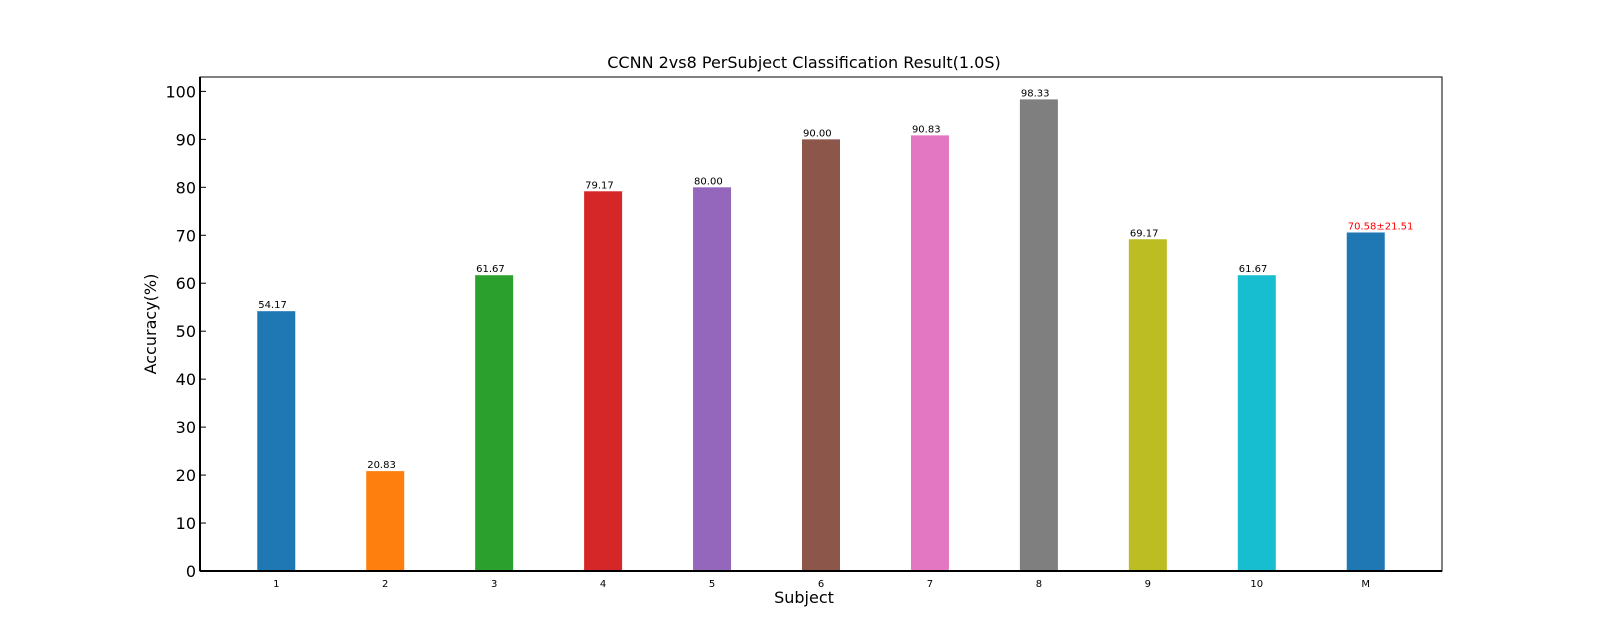  What do you see at coordinates (804, 597) in the screenshot?
I see `x-axis-label: Subject` at bounding box center [804, 597].